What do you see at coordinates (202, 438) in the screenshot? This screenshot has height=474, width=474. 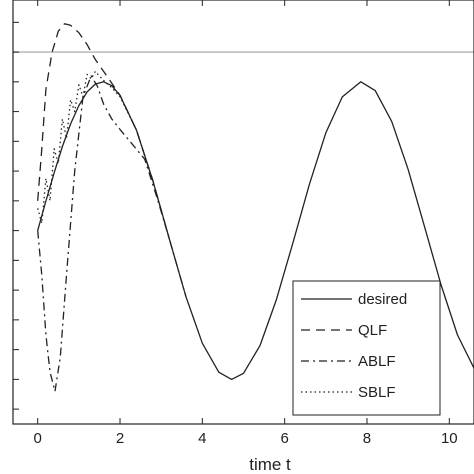 I see `x-tick-label: 4` at bounding box center [202, 438].